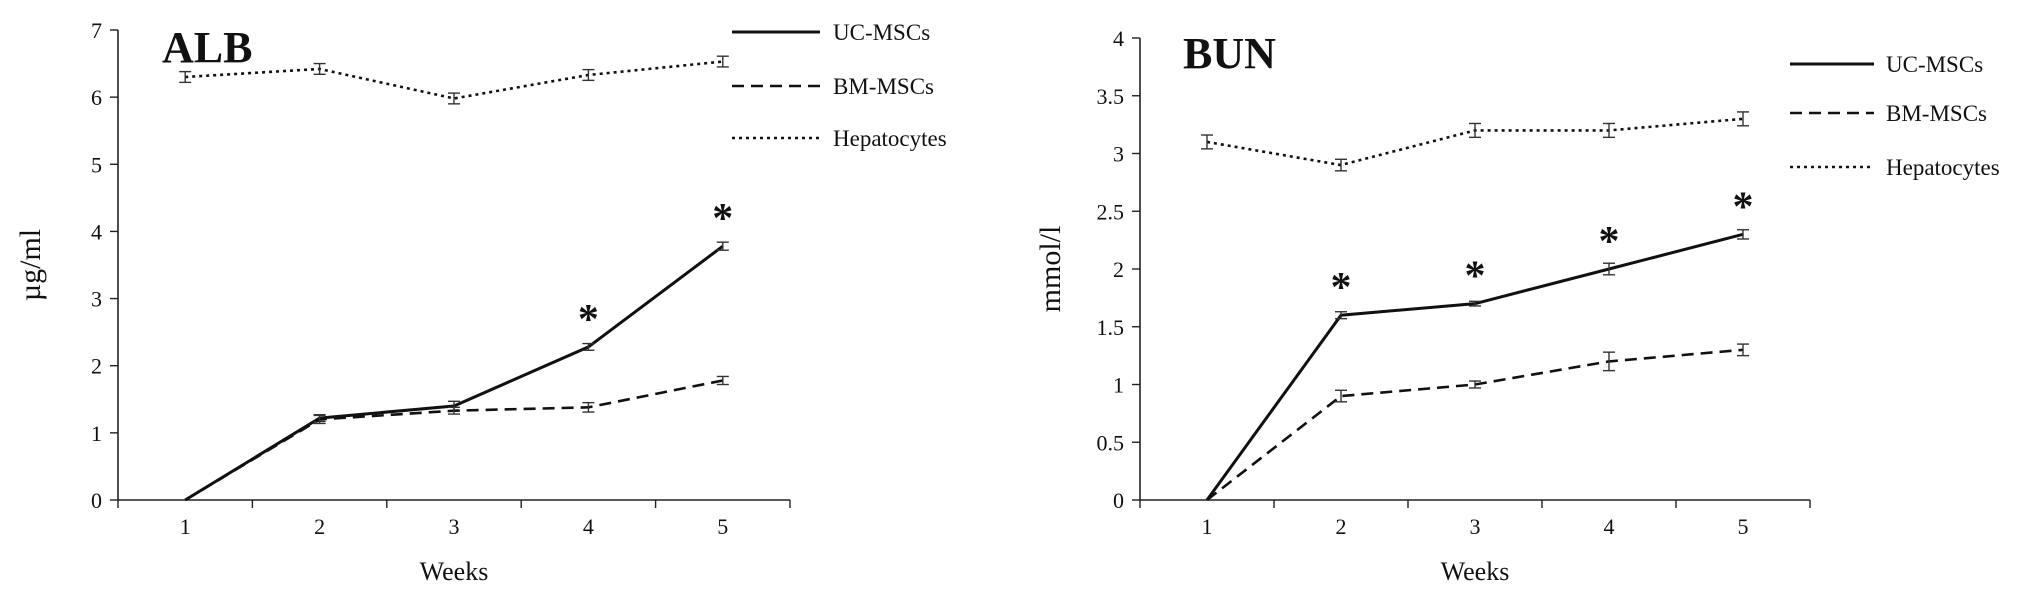  Describe the element at coordinates (1111, 96) in the screenshot. I see `y-tick-label: 3.5` at that location.